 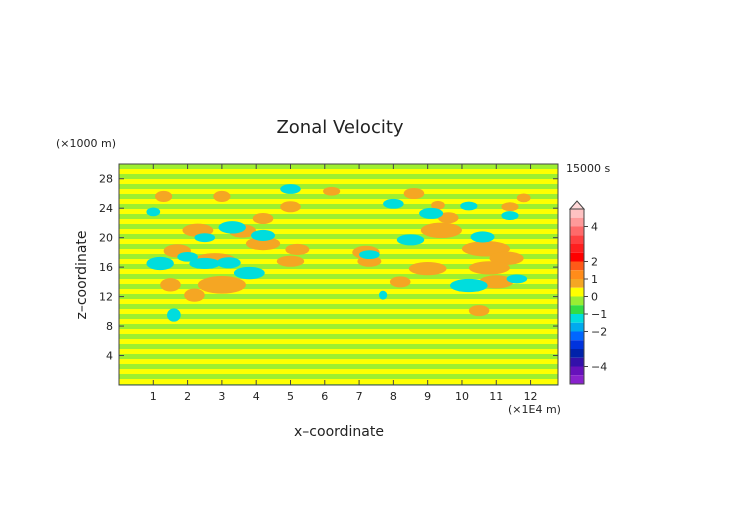 What do you see at coordinates (588, 168) in the screenshot?
I see `time-label: 15000 s` at bounding box center [588, 168].